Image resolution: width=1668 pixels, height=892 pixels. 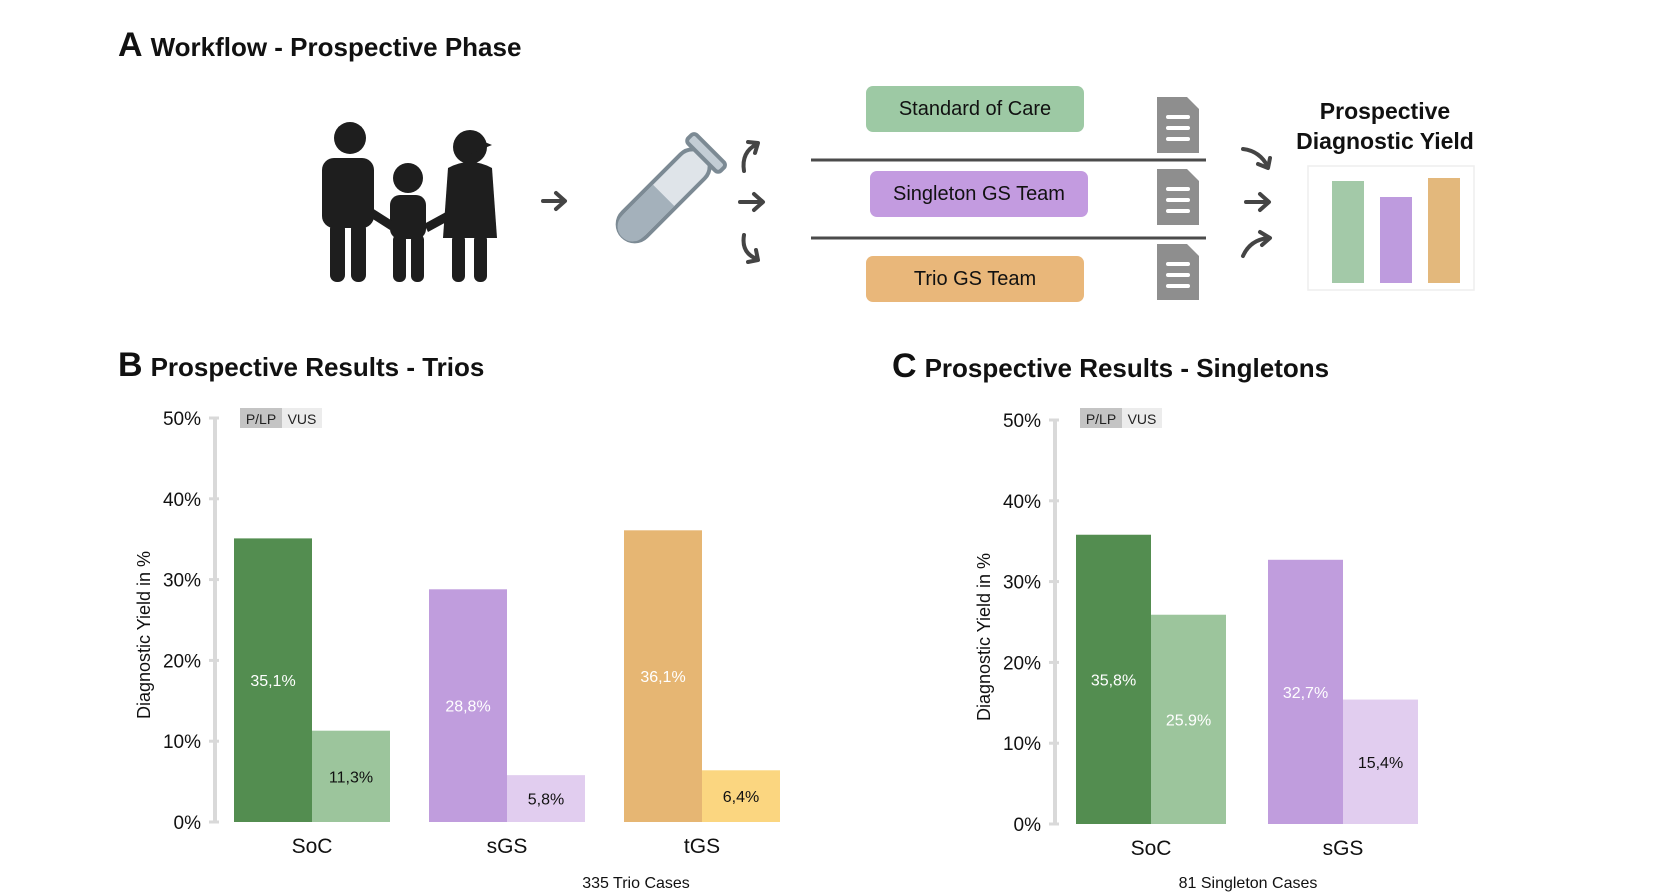 I want to click on panel-c-letter: C, so click(x=904, y=366).